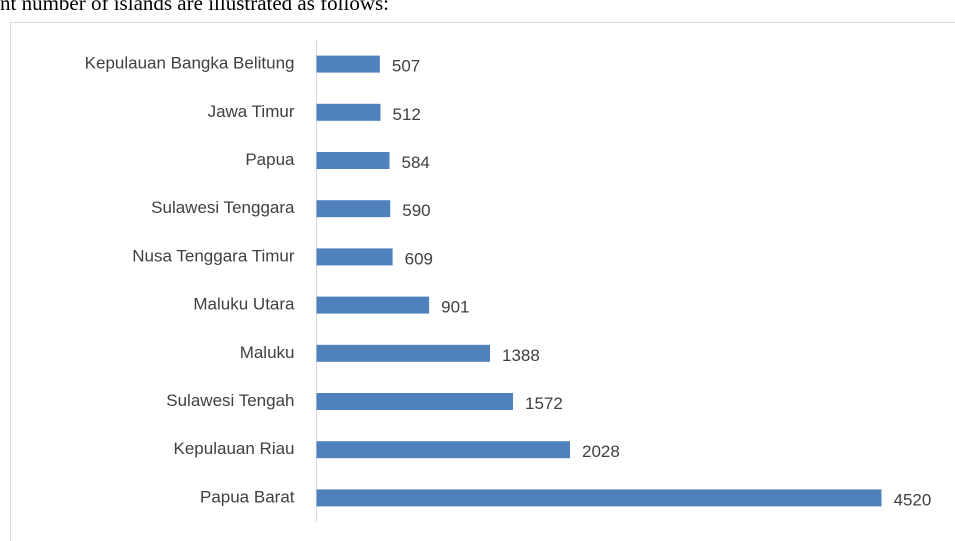 Image resolution: width=955 pixels, height=541 pixels. What do you see at coordinates (213, 255) in the screenshot?
I see `y-tick-label: Nusa Tenggara Timur` at bounding box center [213, 255].